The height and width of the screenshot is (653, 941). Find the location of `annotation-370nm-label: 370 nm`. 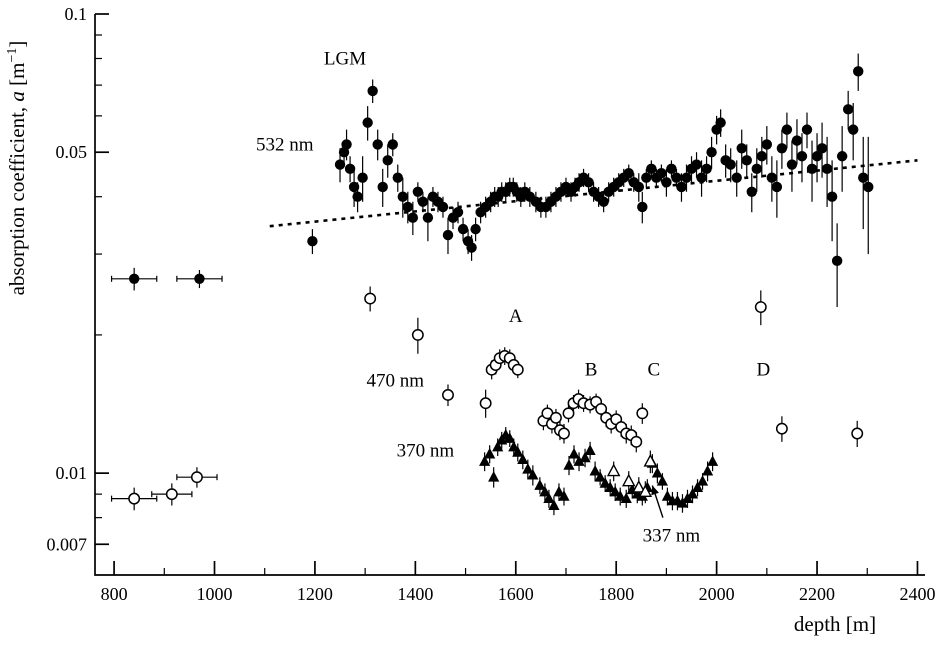

annotation-370nm-label: 370 nm is located at coordinates (426, 451).